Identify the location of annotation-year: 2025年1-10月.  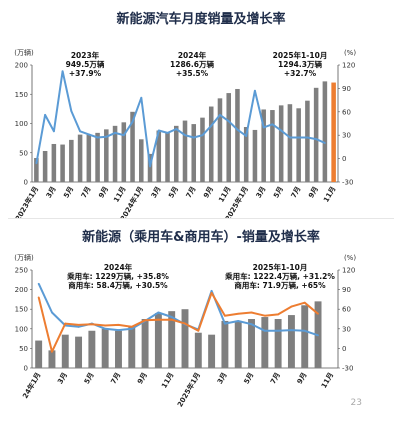
(300, 55).